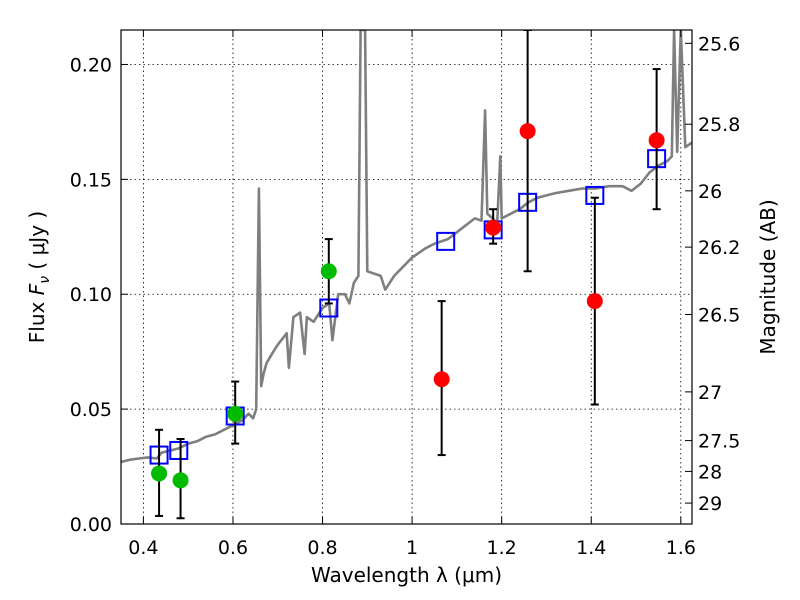 This screenshot has width=800, height=600. Describe the element at coordinates (37, 243) in the screenshot. I see `y-axis-label-unit: ( μJy )` at that location.